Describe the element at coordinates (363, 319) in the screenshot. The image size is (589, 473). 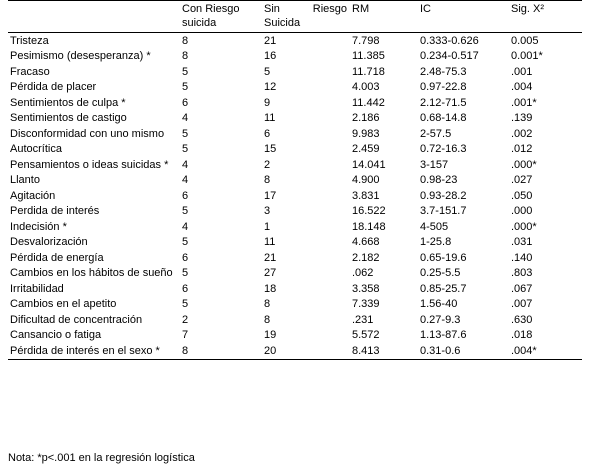
I see `cell: .231` at that location.